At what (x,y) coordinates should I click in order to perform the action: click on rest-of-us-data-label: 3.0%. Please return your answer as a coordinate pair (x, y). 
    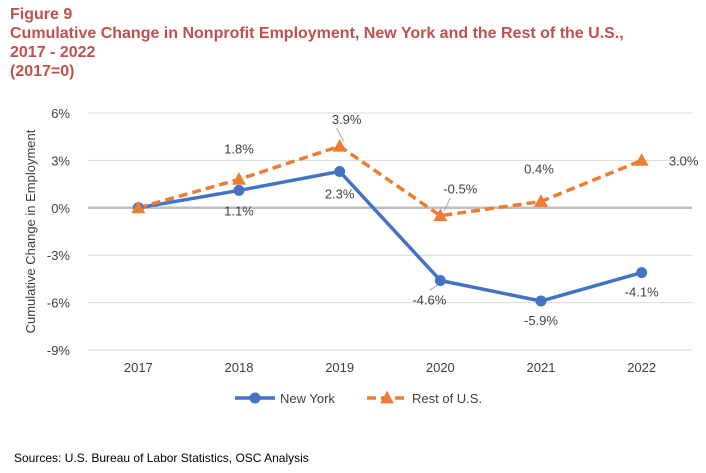
    Looking at the image, I should click on (684, 160).